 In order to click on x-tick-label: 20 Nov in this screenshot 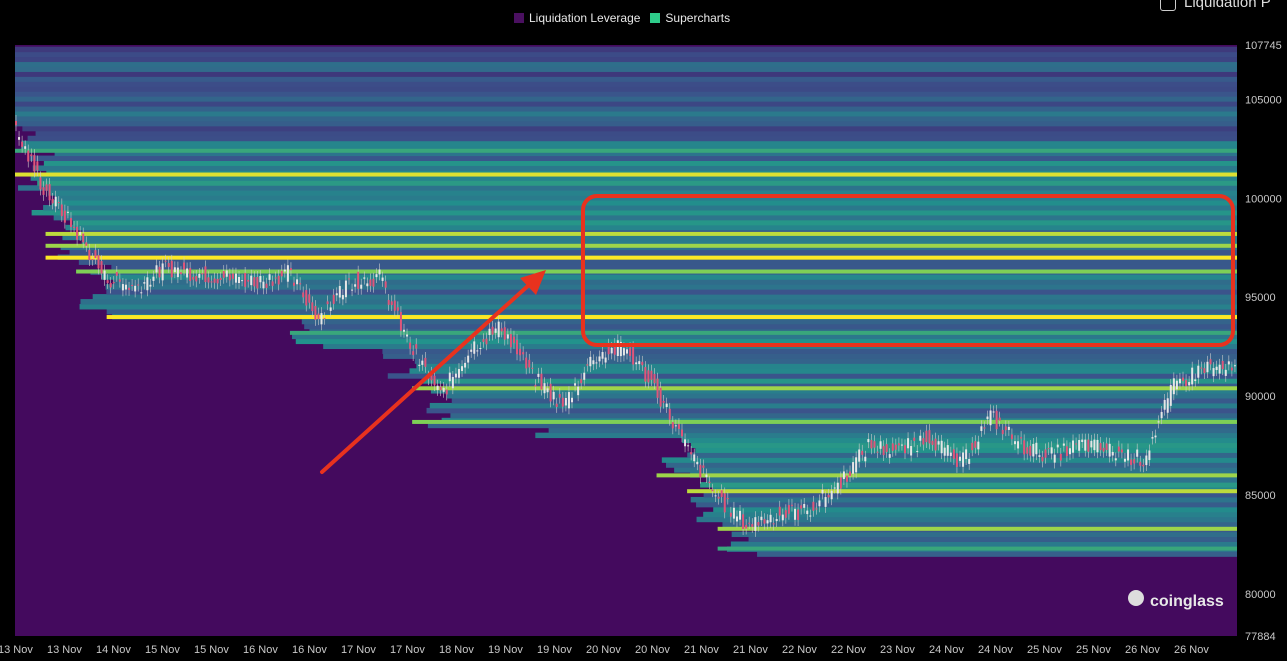, I will do `click(603, 650)`.